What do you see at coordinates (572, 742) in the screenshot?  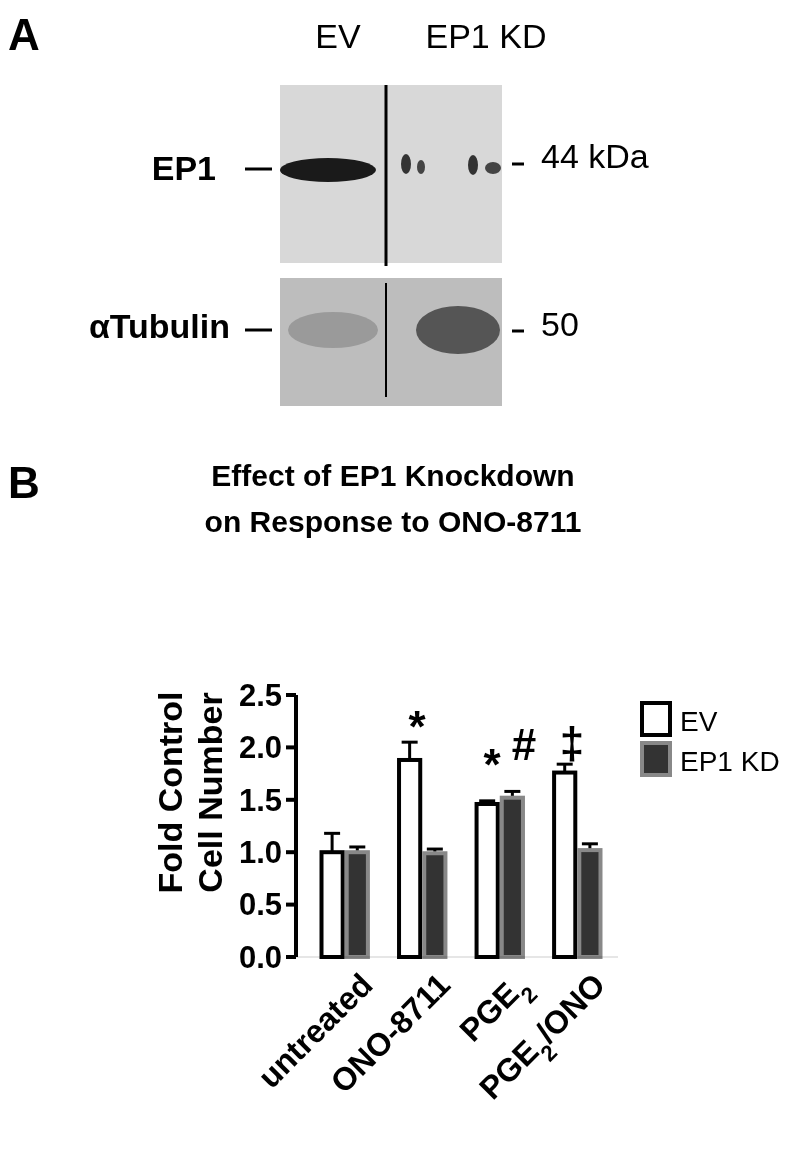 I see `annotation: ‡` at bounding box center [572, 742].